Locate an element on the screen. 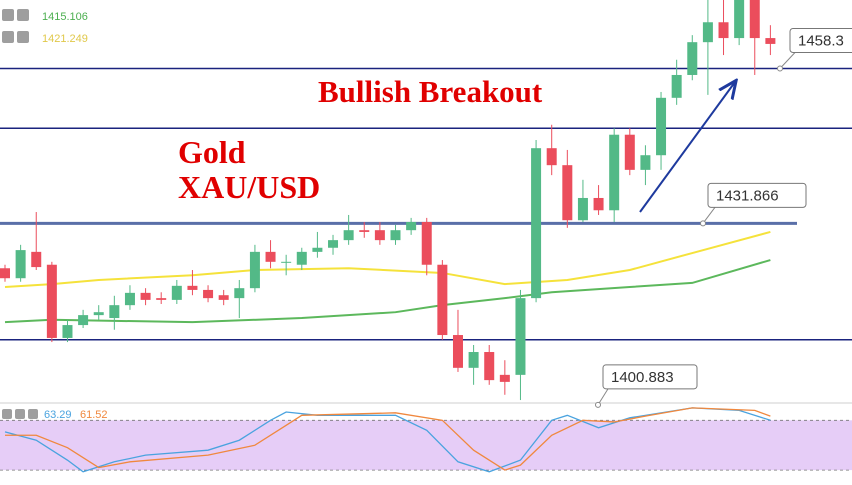  legend-value: 1421.249 is located at coordinates (65, 39).